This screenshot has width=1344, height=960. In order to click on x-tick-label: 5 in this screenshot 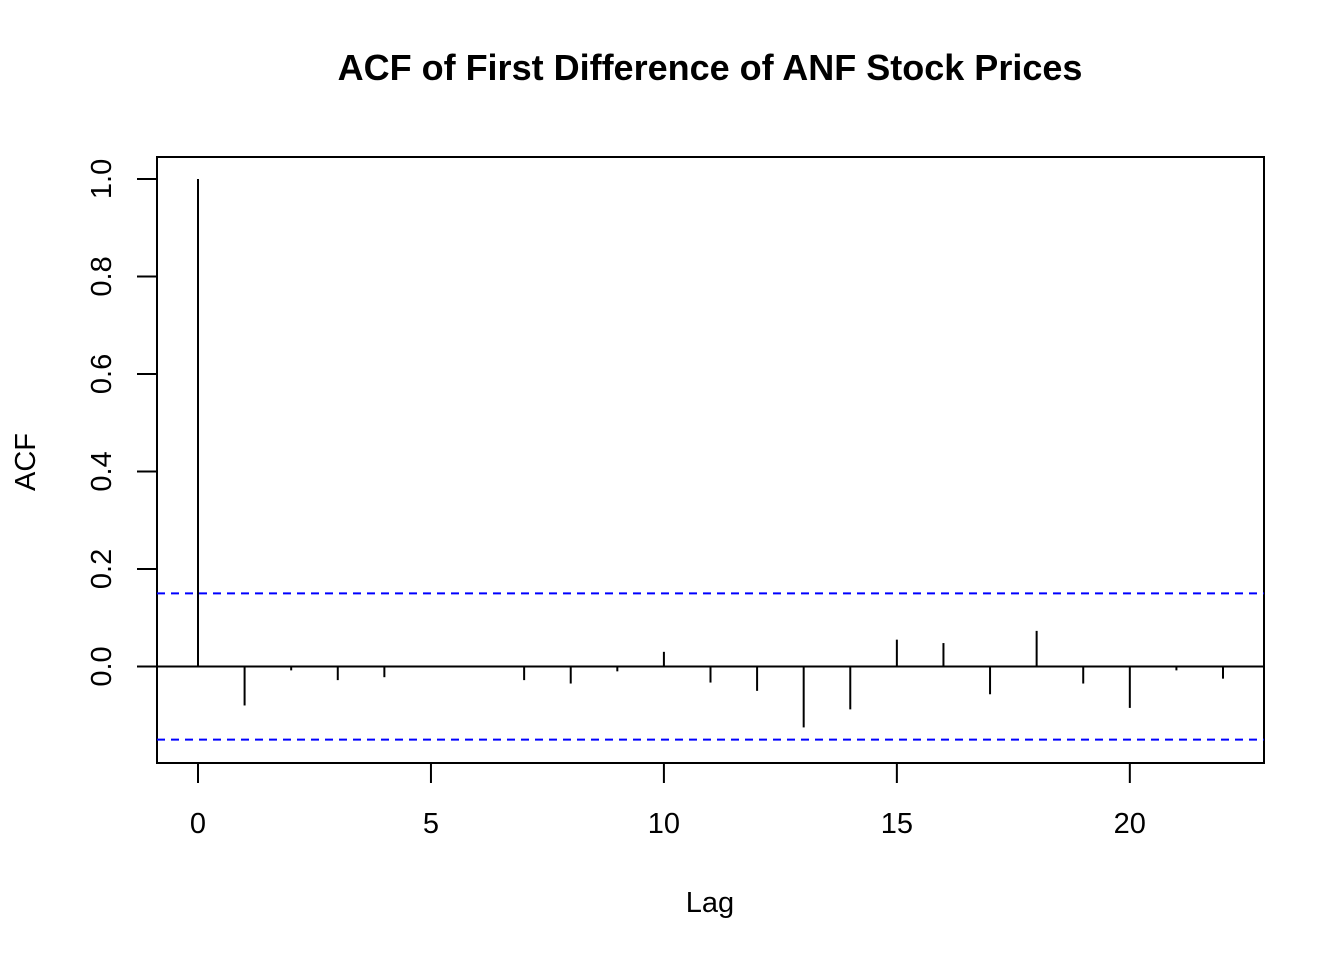, I will do `click(431, 824)`.